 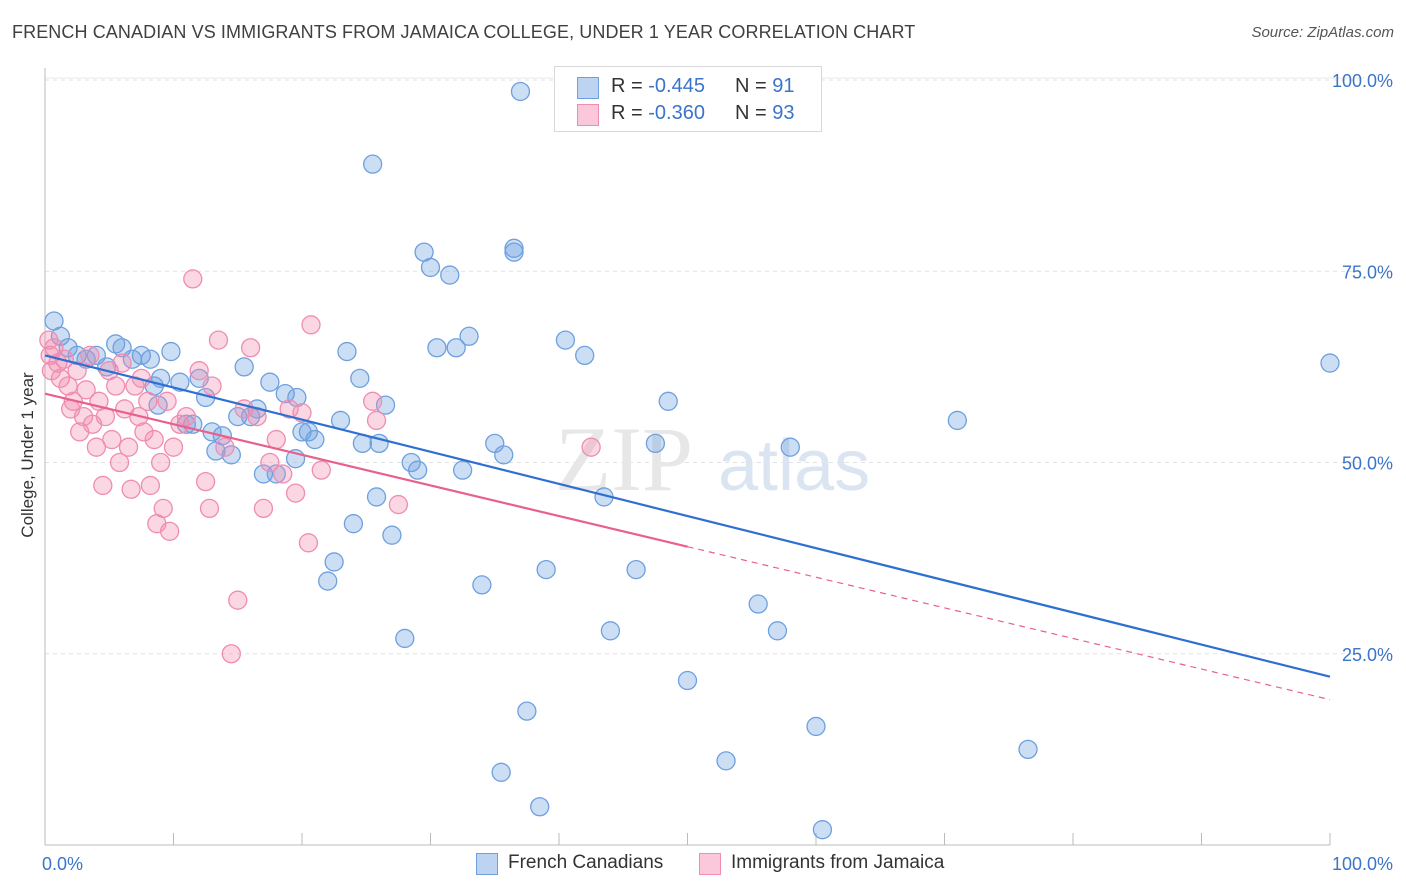 I want to click on y-axis-label: College, Under 1 year, so click(x=27, y=455).